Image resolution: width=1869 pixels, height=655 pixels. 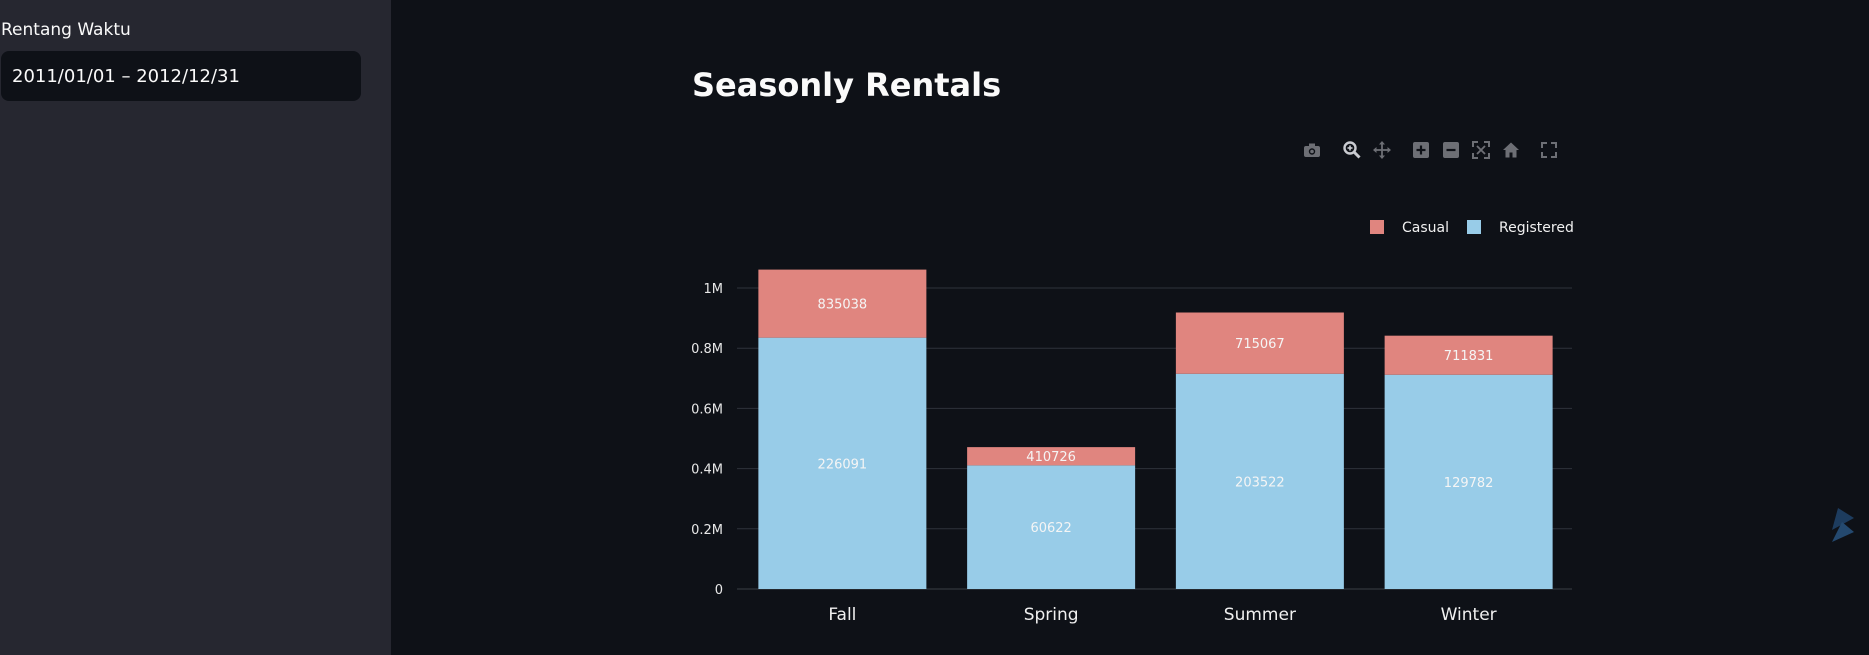 I want to click on fullscreen-icon, so click(x=1549, y=150).